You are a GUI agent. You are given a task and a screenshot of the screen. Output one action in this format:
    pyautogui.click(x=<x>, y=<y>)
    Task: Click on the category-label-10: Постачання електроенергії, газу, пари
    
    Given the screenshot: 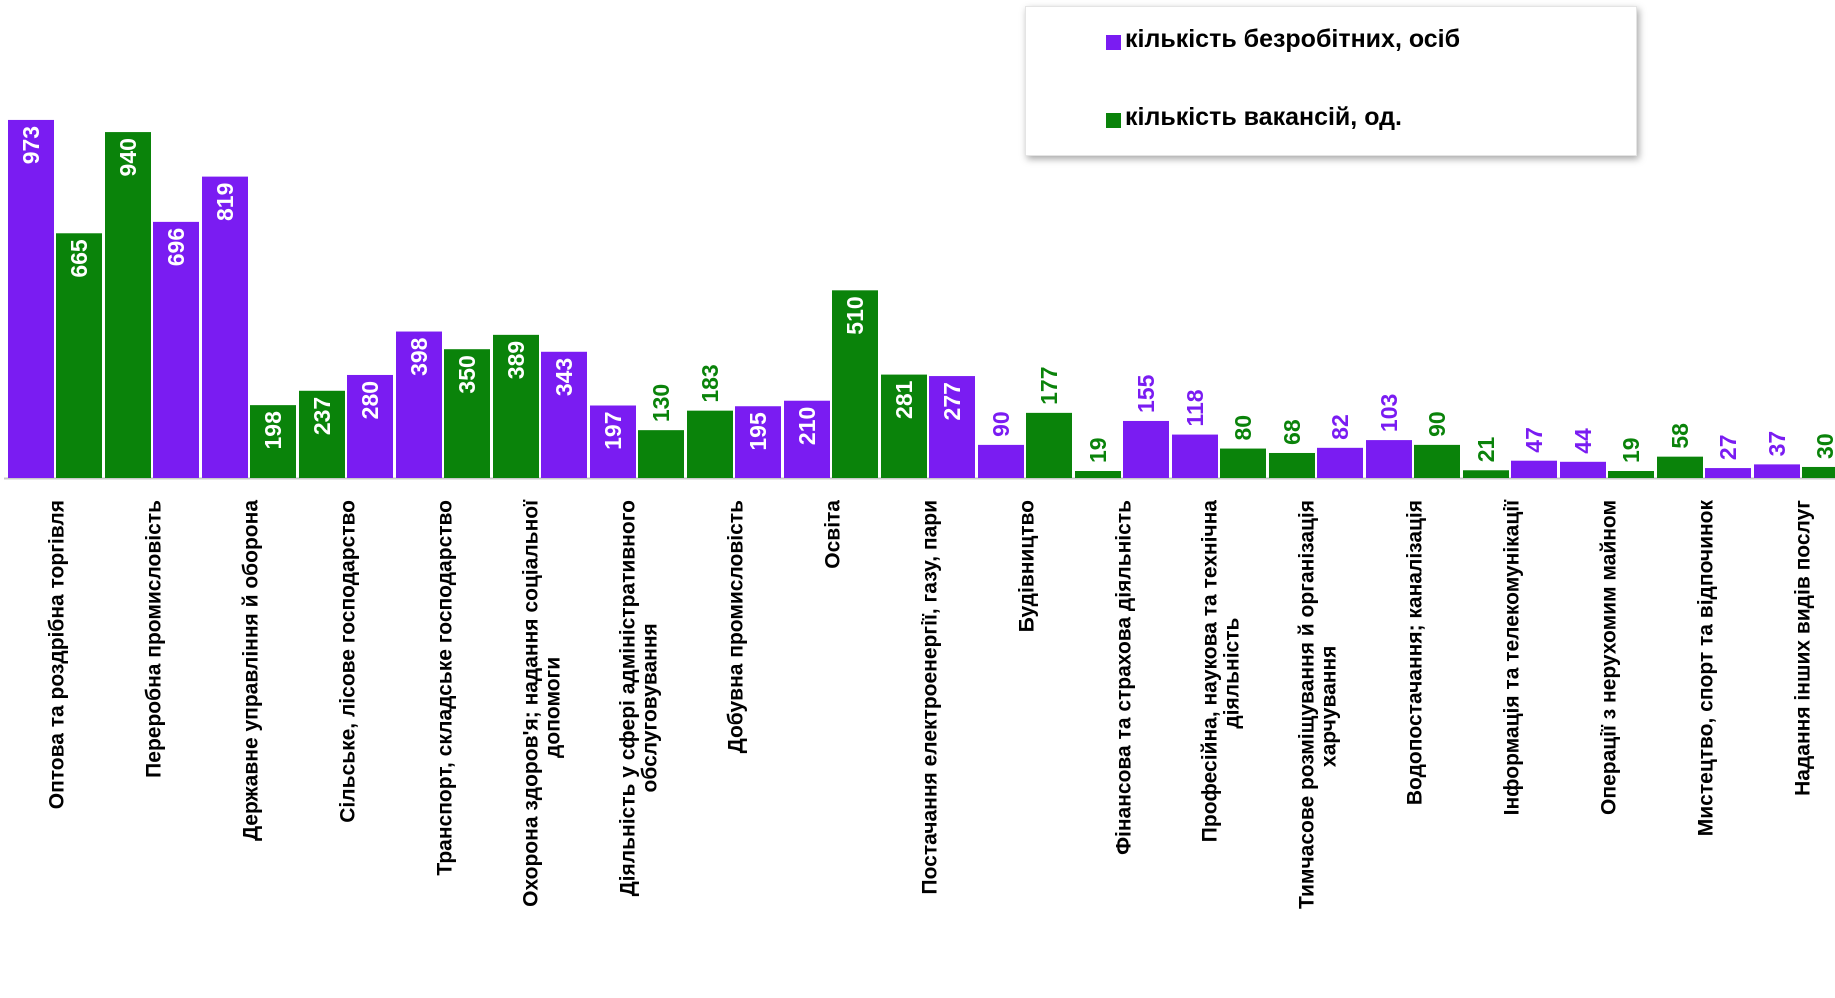 What is the action you would take?
    pyautogui.click(x=930, y=697)
    